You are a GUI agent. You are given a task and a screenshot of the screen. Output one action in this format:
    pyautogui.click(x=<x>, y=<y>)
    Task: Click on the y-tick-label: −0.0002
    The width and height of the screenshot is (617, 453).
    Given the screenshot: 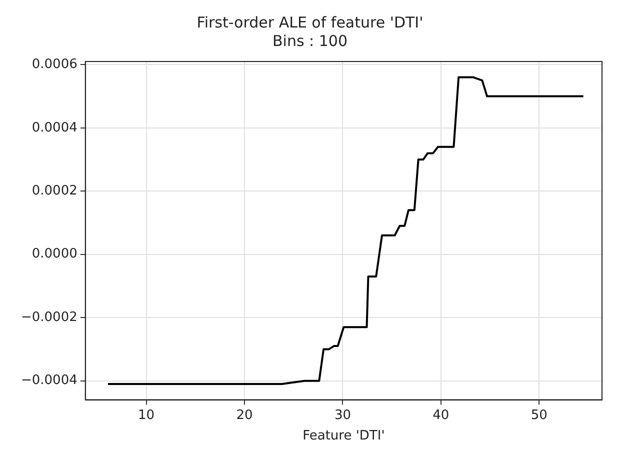 What is the action you would take?
    pyautogui.click(x=49, y=317)
    